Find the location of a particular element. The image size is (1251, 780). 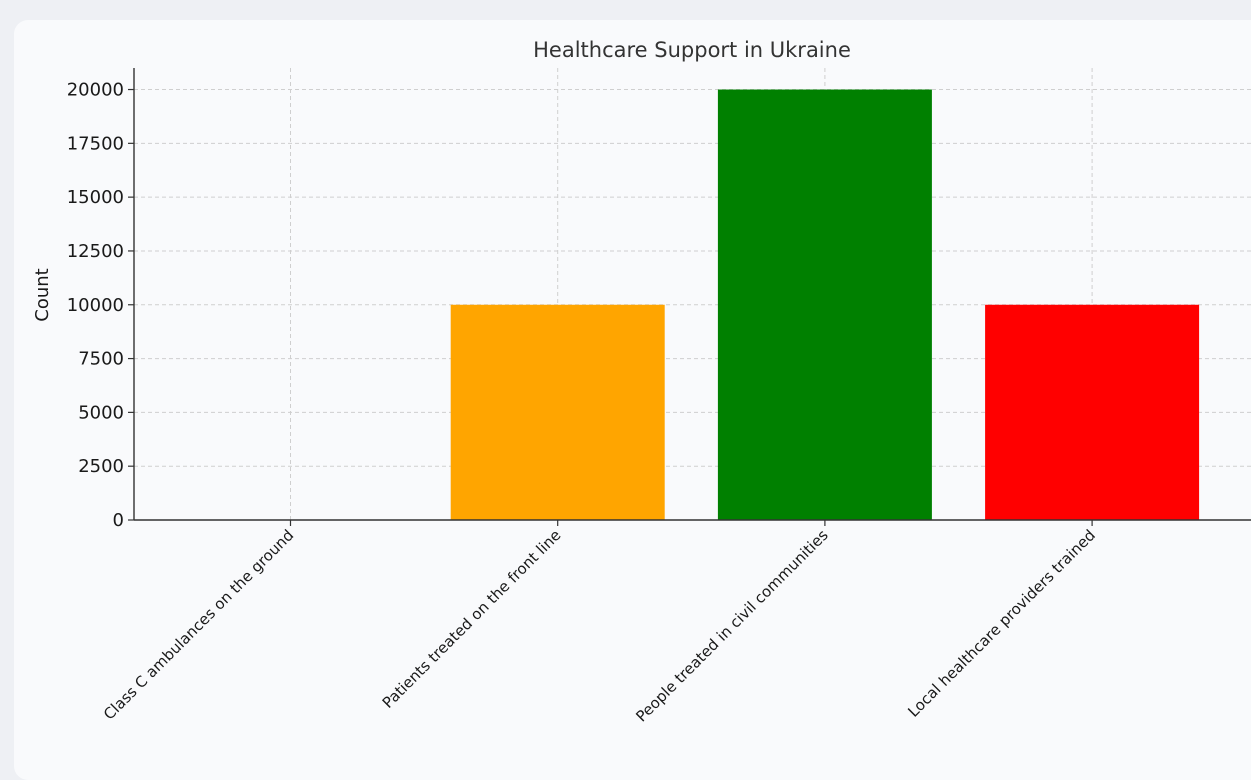

y-tick-label: 20000 is located at coordinates (95, 90).